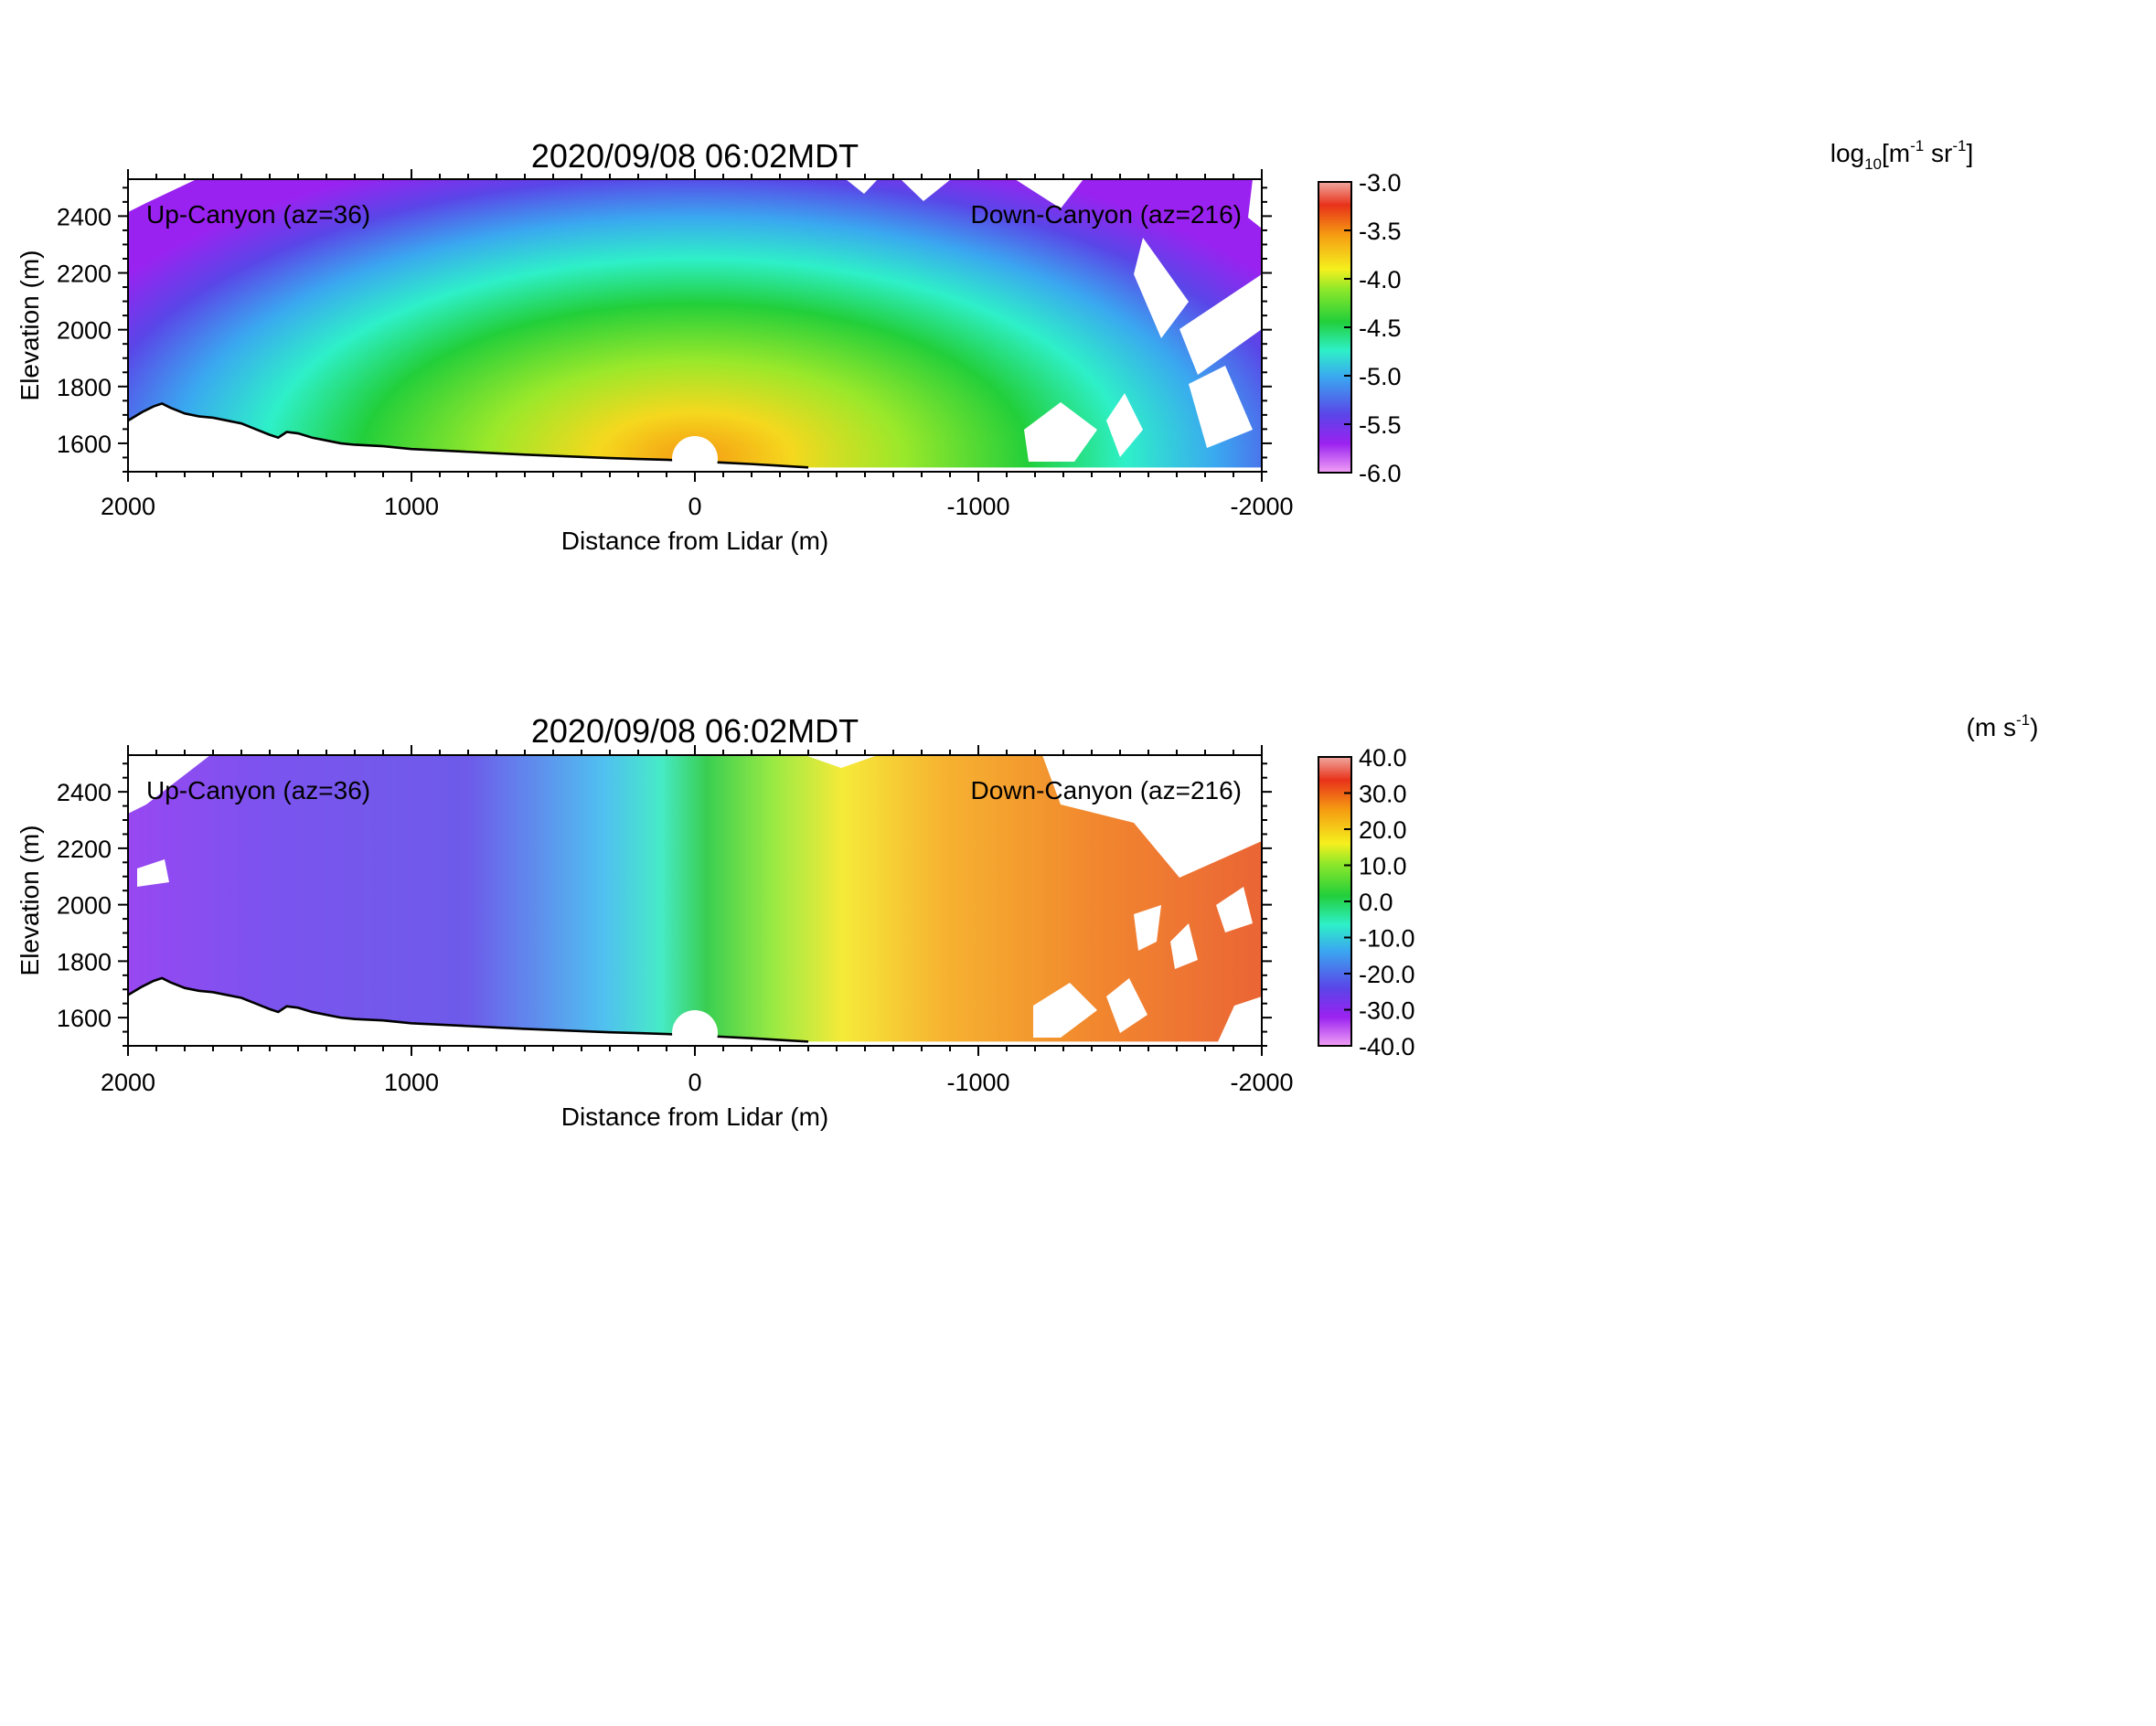 Image resolution: width=2156 pixels, height=1726 pixels. What do you see at coordinates (1383, 866) in the screenshot?
I see `colorbar-tick-label: 10.0` at bounding box center [1383, 866].